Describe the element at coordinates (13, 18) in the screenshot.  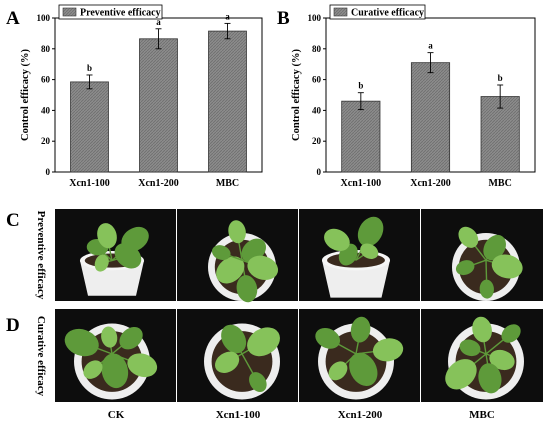
I see `panel-letter-A: A` at that location.